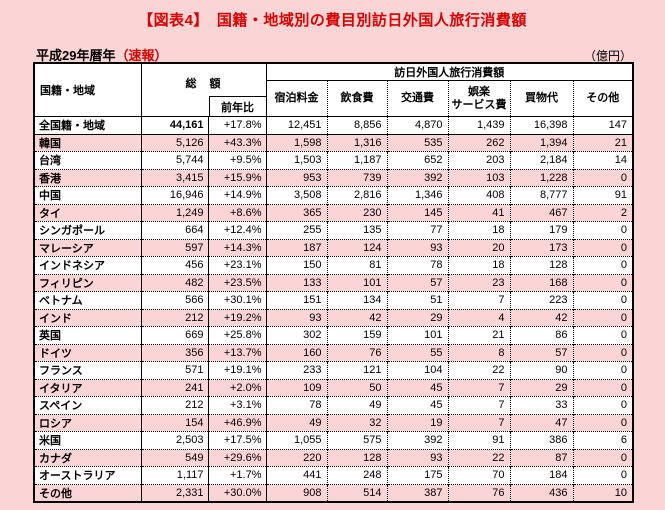  I want to click on total-amount-cell: 2,503, so click(174, 440).